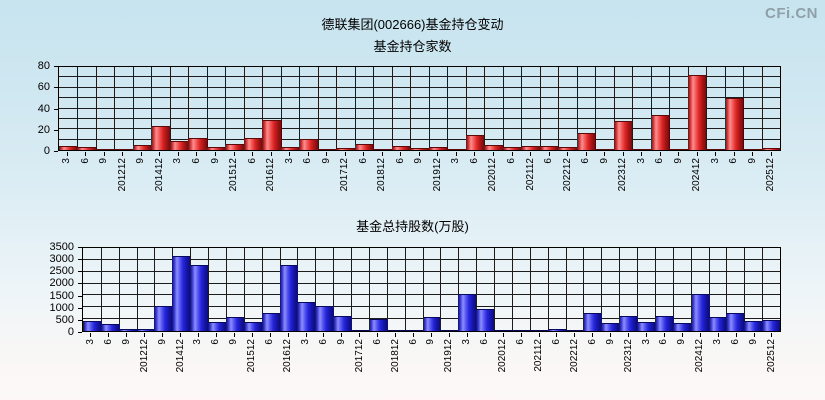  I want to click on x-tick-label: 202312, so click(628, 356).